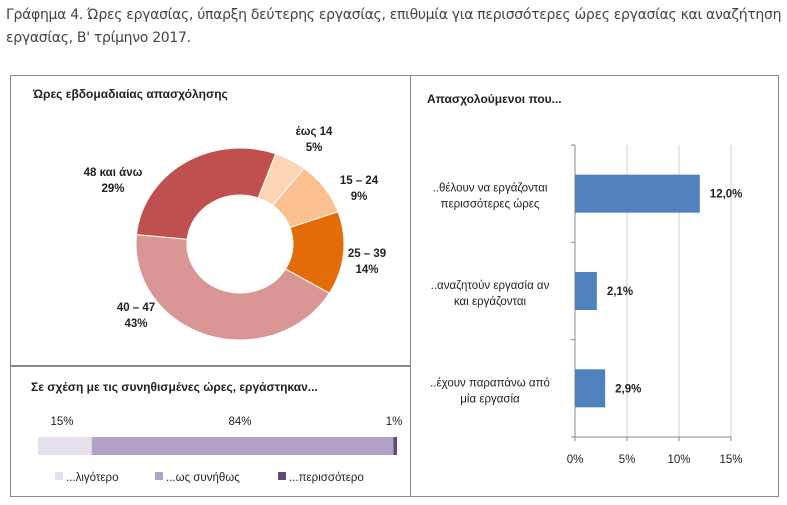 The image size is (787, 505). Describe the element at coordinates (314, 148) in the screenshot. I see `donut-value-label: 5%` at that location.